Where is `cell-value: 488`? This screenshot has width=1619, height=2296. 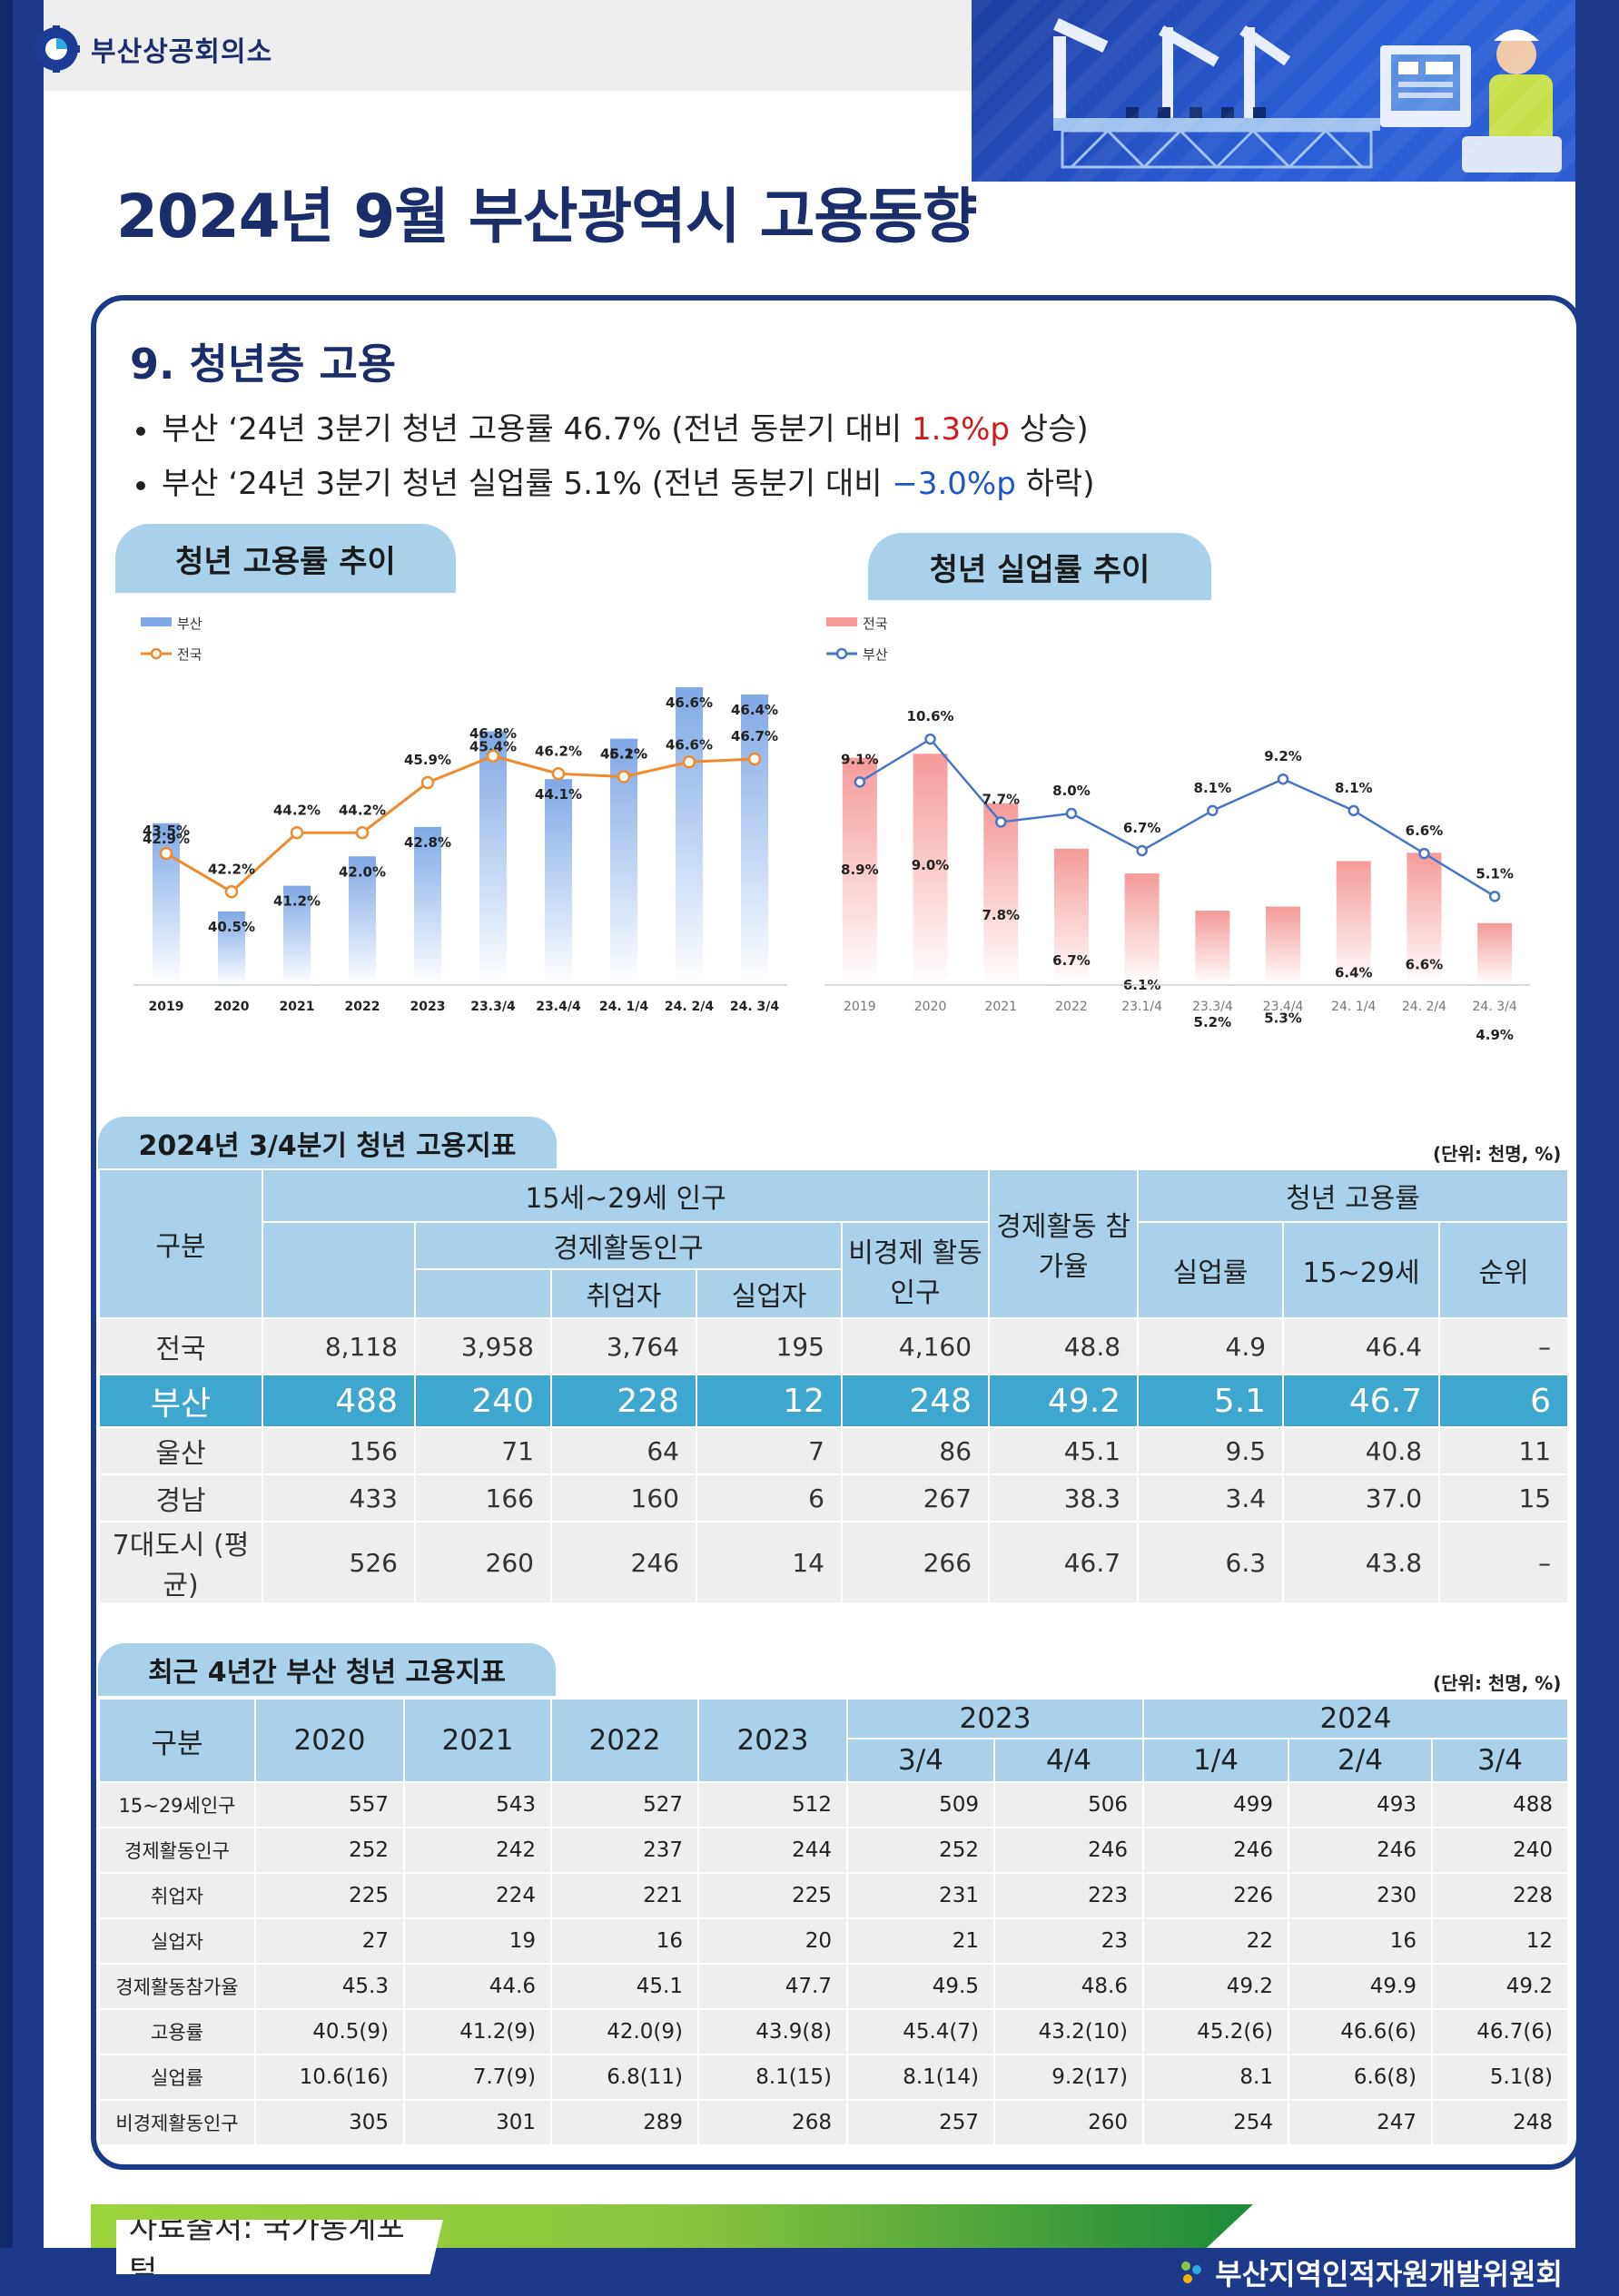 cell-value: 488 is located at coordinates (1500, 1804).